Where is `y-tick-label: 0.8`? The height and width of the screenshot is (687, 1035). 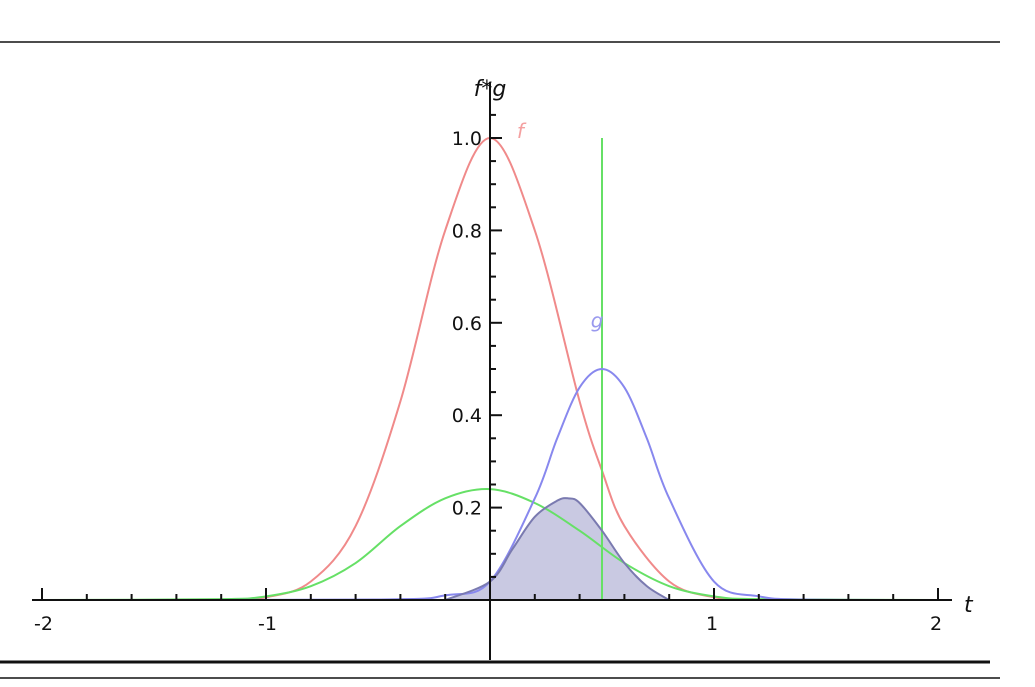
y-tick-label: 0.8 is located at coordinates (467, 231).